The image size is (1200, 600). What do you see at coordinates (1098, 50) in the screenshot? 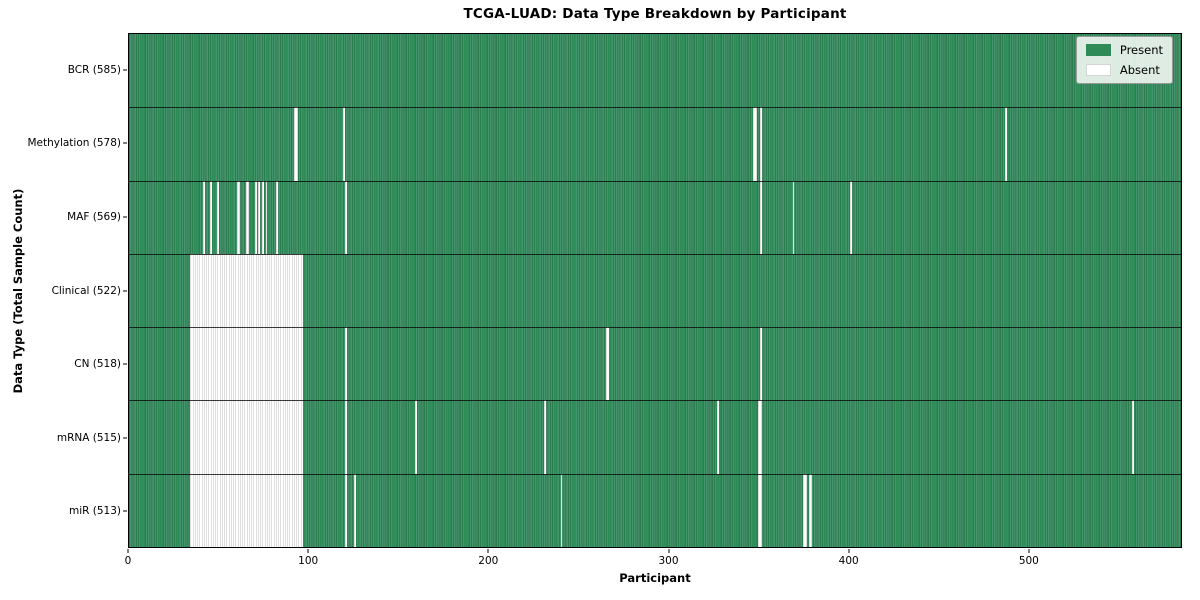
I see `present-swatch-icon` at bounding box center [1098, 50].